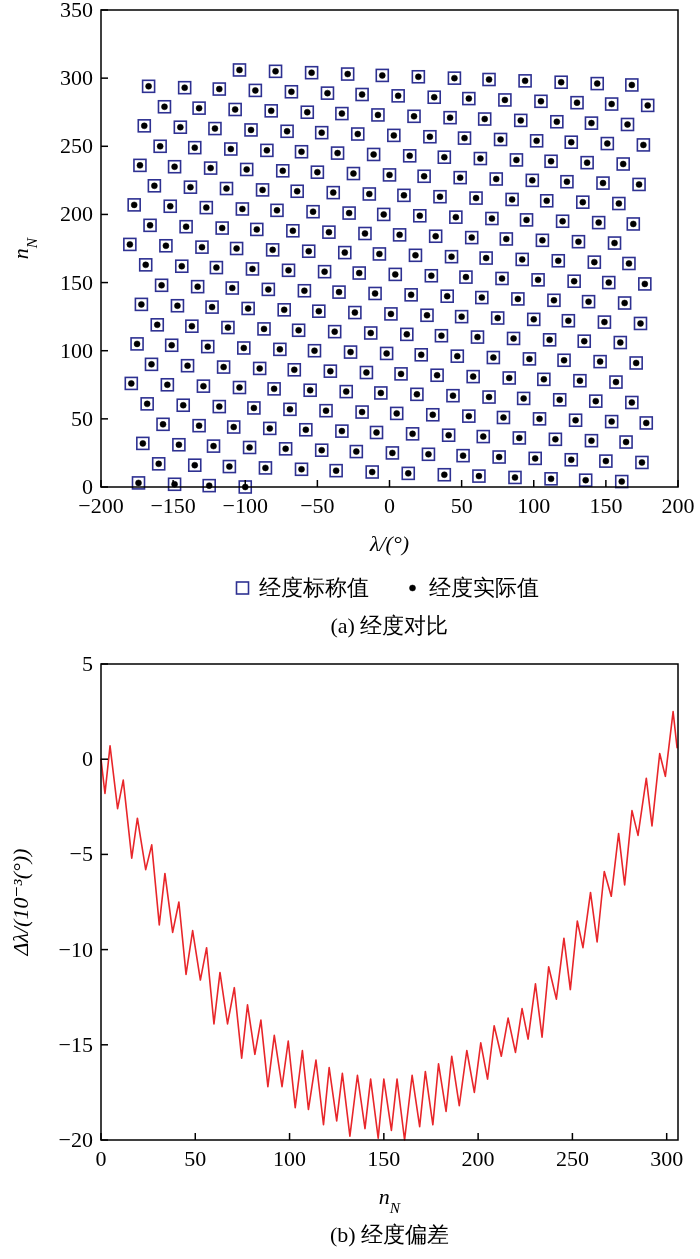 The height and width of the screenshot is (1259, 700). Describe the element at coordinates (389, 543) in the screenshot. I see `x-axis-title: λ/(°)` at that location.